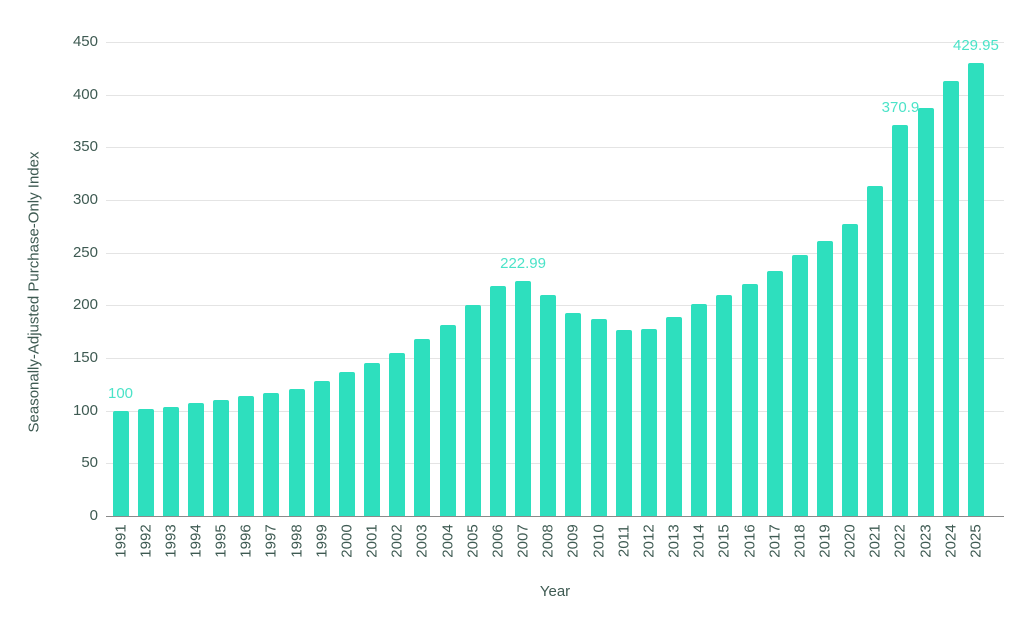 The height and width of the screenshot is (633, 1024). Describe the element at coordinates (523, 398) in the screenshot. I see `bar-2007` at that location.